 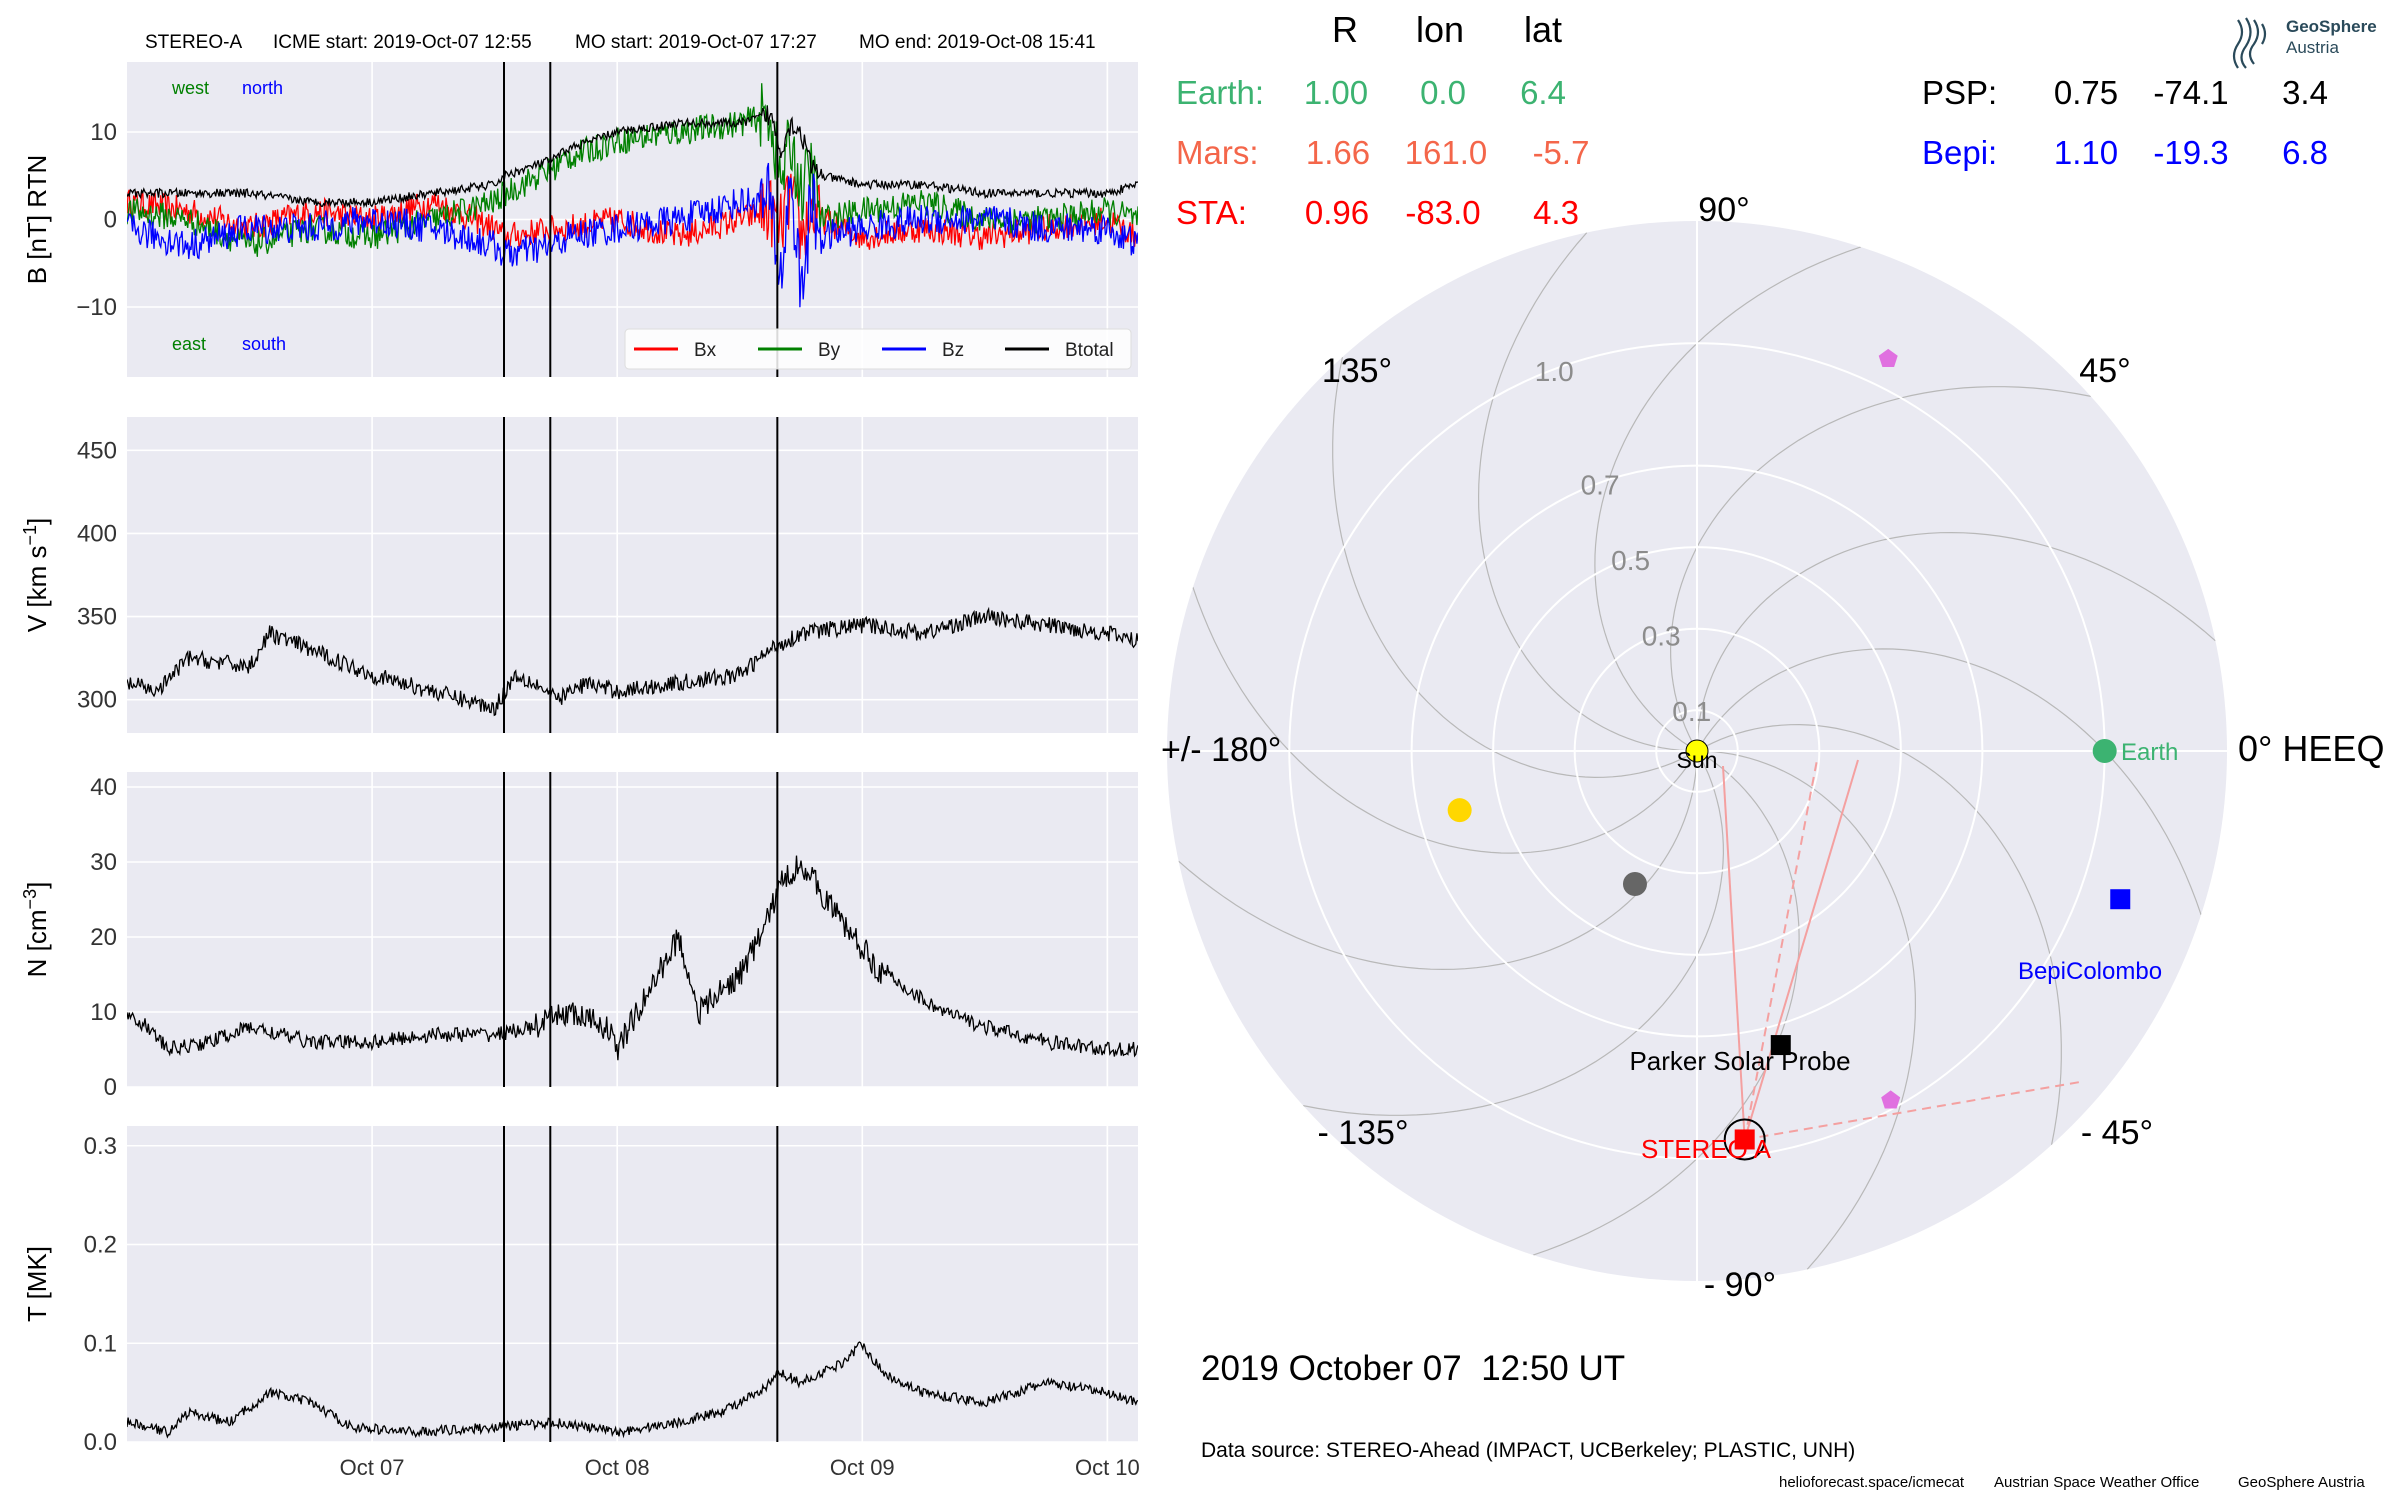 What do you see at coordinates (1345, 29) in the screenshot?
I see `header-r: R` at bounding box center [1345, 29].